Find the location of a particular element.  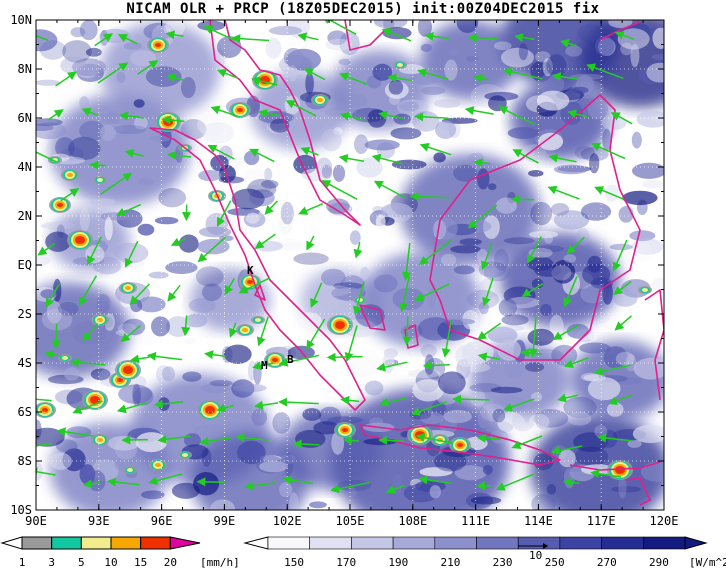

precip-tick: 10 is located at coordinates (110, 562).